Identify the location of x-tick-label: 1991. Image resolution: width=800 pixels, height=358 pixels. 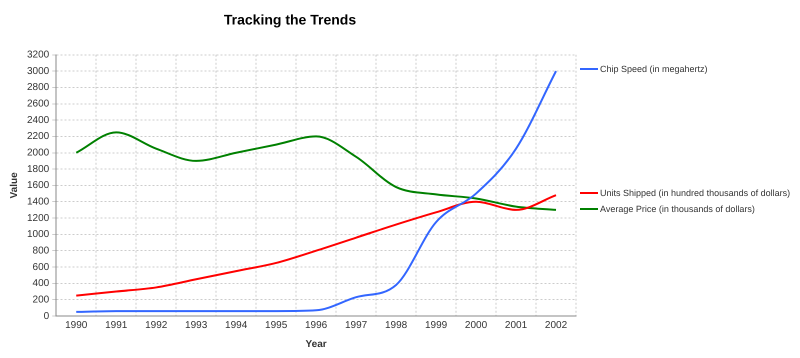
(116, 325).